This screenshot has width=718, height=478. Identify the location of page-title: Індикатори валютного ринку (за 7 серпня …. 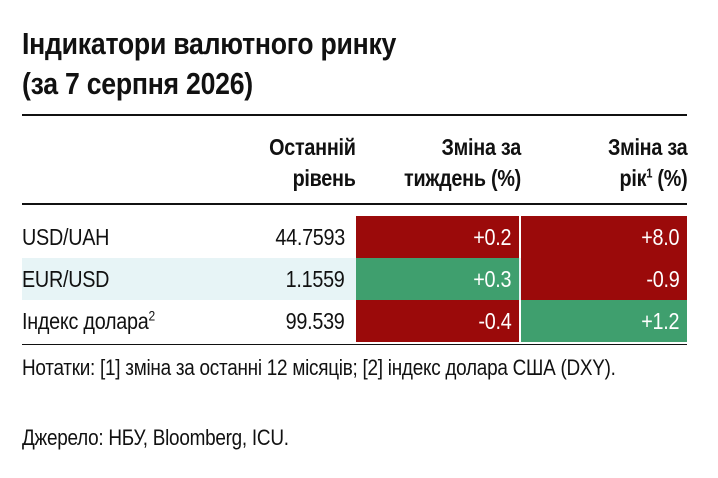
(314, 64).